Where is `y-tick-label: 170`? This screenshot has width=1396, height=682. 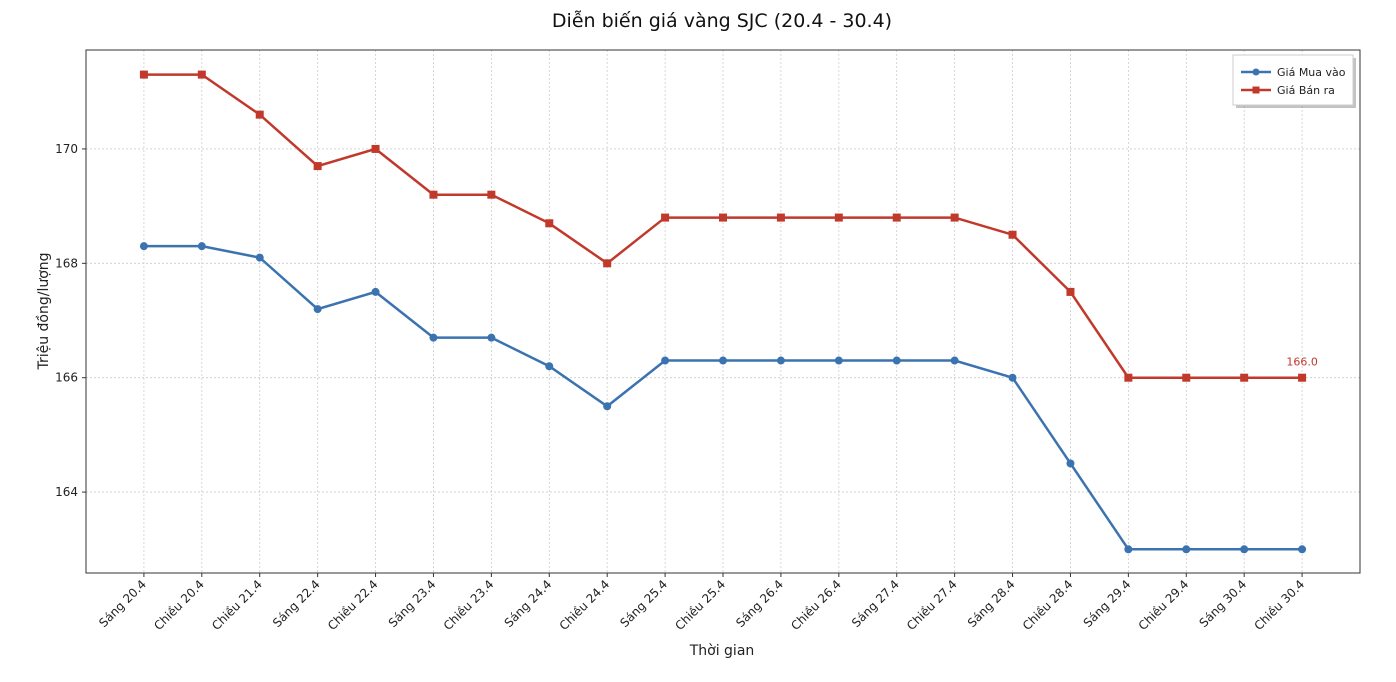
y-tick-label: 170 is located at coordinates (66, 149).